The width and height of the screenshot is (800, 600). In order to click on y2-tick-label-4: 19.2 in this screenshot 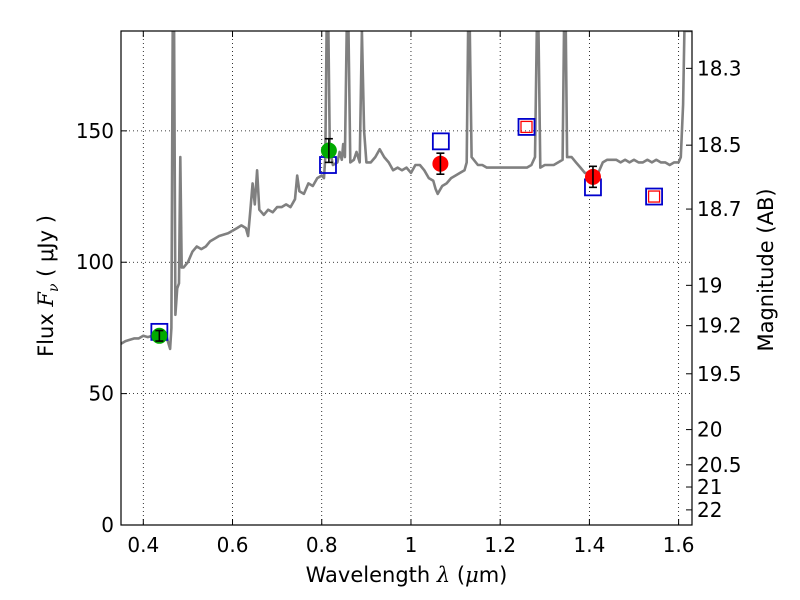, I will do `click(719, 326)`.